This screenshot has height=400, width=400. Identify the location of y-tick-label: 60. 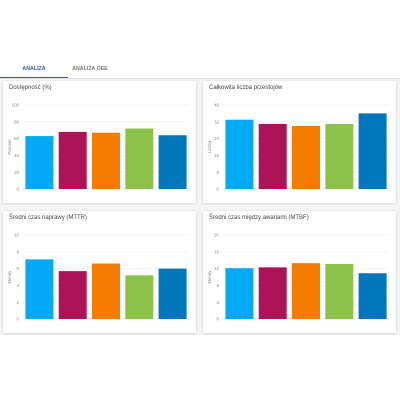
(16, 138).